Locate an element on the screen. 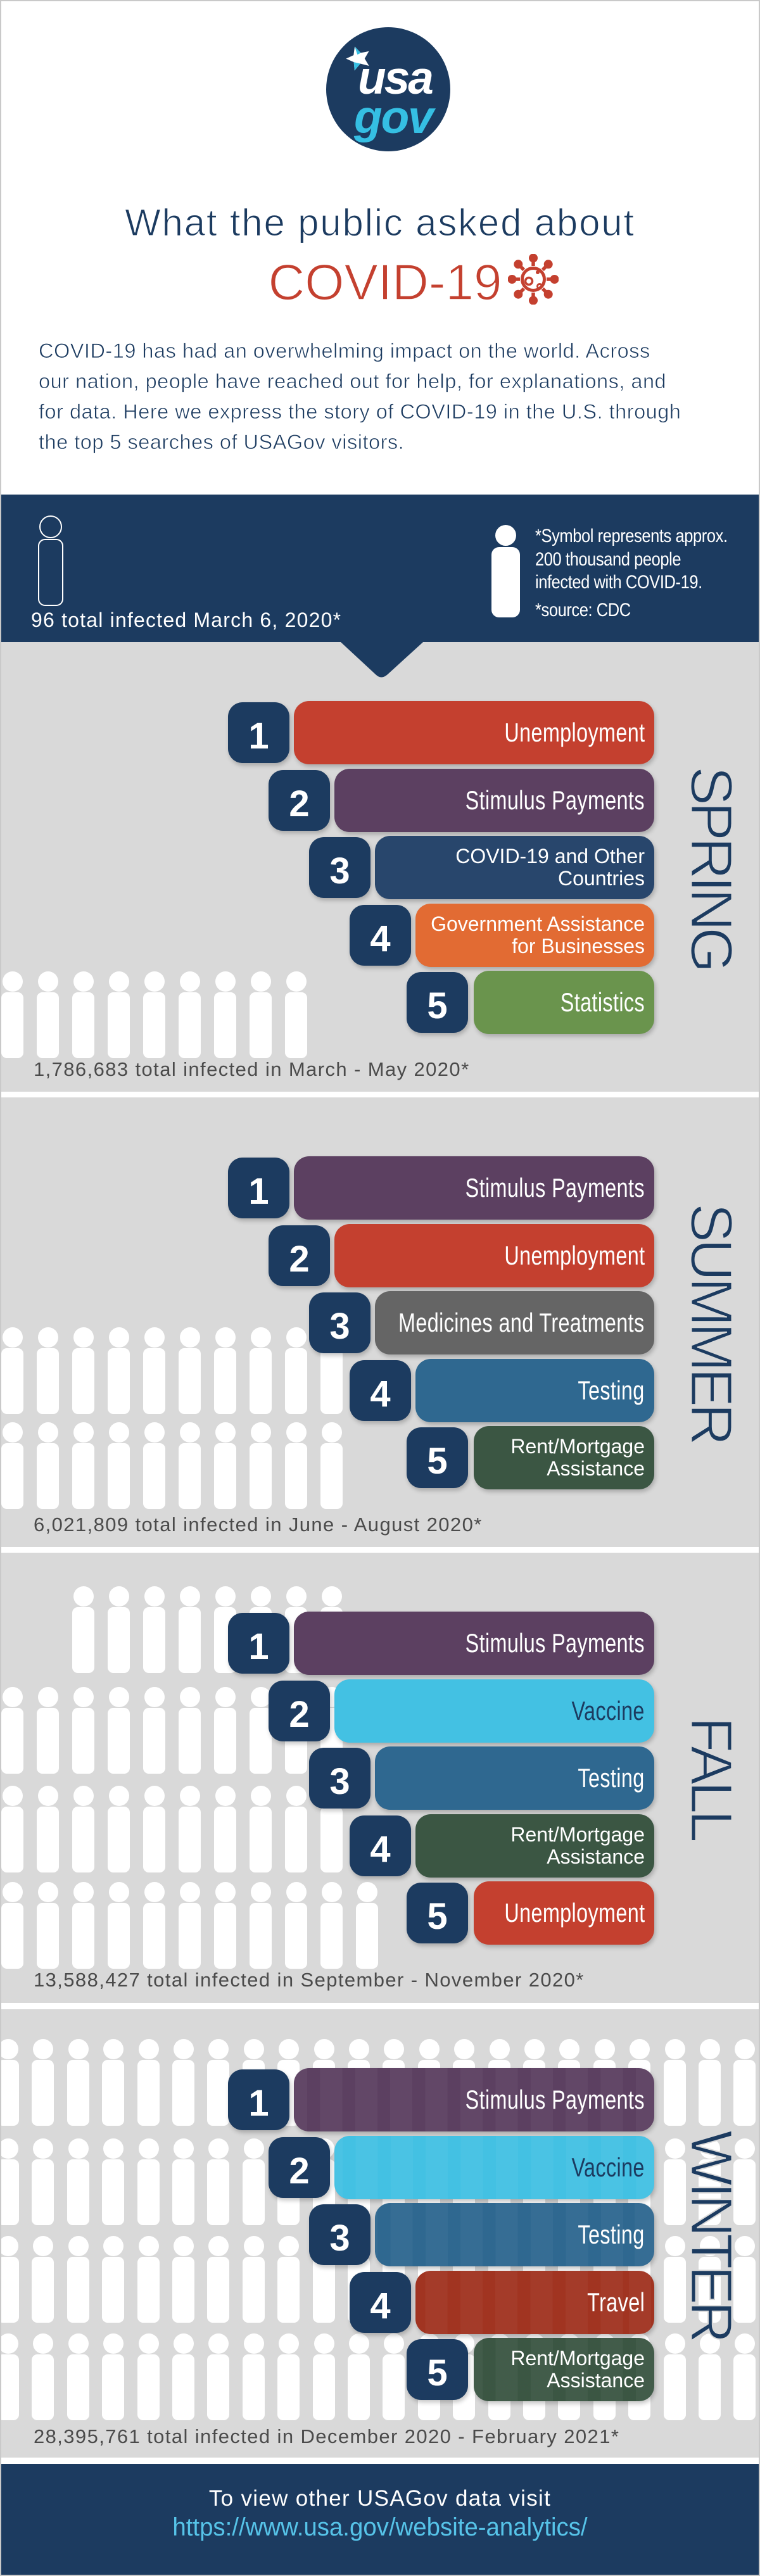 Image resolution: width=760 pixels, height=2576 pixels. svg-text: gov is located at coordinates (394, 117).